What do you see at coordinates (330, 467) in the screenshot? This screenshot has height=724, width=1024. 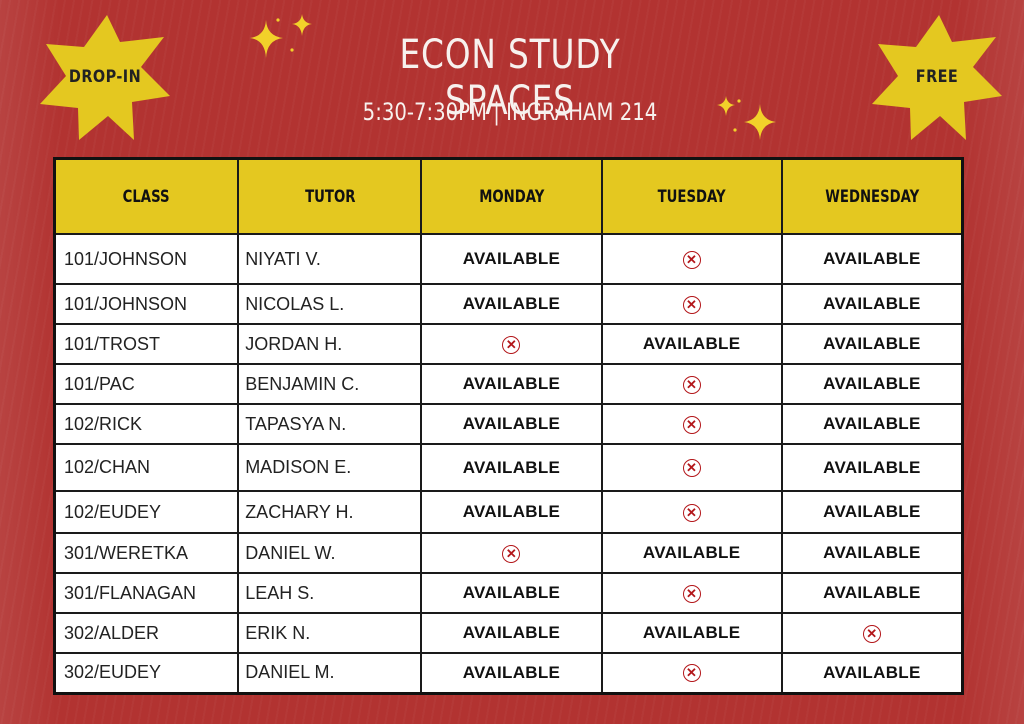 I see `tutor-cell: MADISON E.` at bounding box center [330, 467].